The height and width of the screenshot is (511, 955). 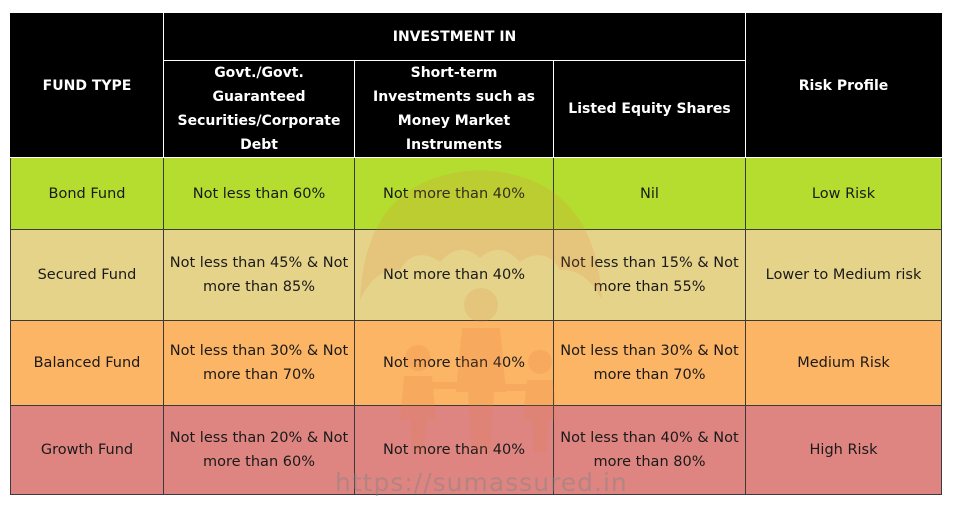 What do you see at coordinates (87, 85) in the screenshot?
I see `header-fund-type: FUND TYPE` at bounding box center [87, 85].